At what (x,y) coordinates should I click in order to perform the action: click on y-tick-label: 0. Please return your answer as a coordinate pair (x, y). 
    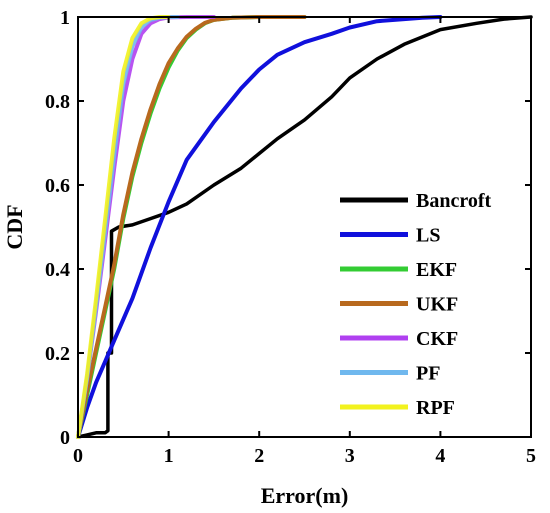
    Looking at the image, I should click on (65, 438).